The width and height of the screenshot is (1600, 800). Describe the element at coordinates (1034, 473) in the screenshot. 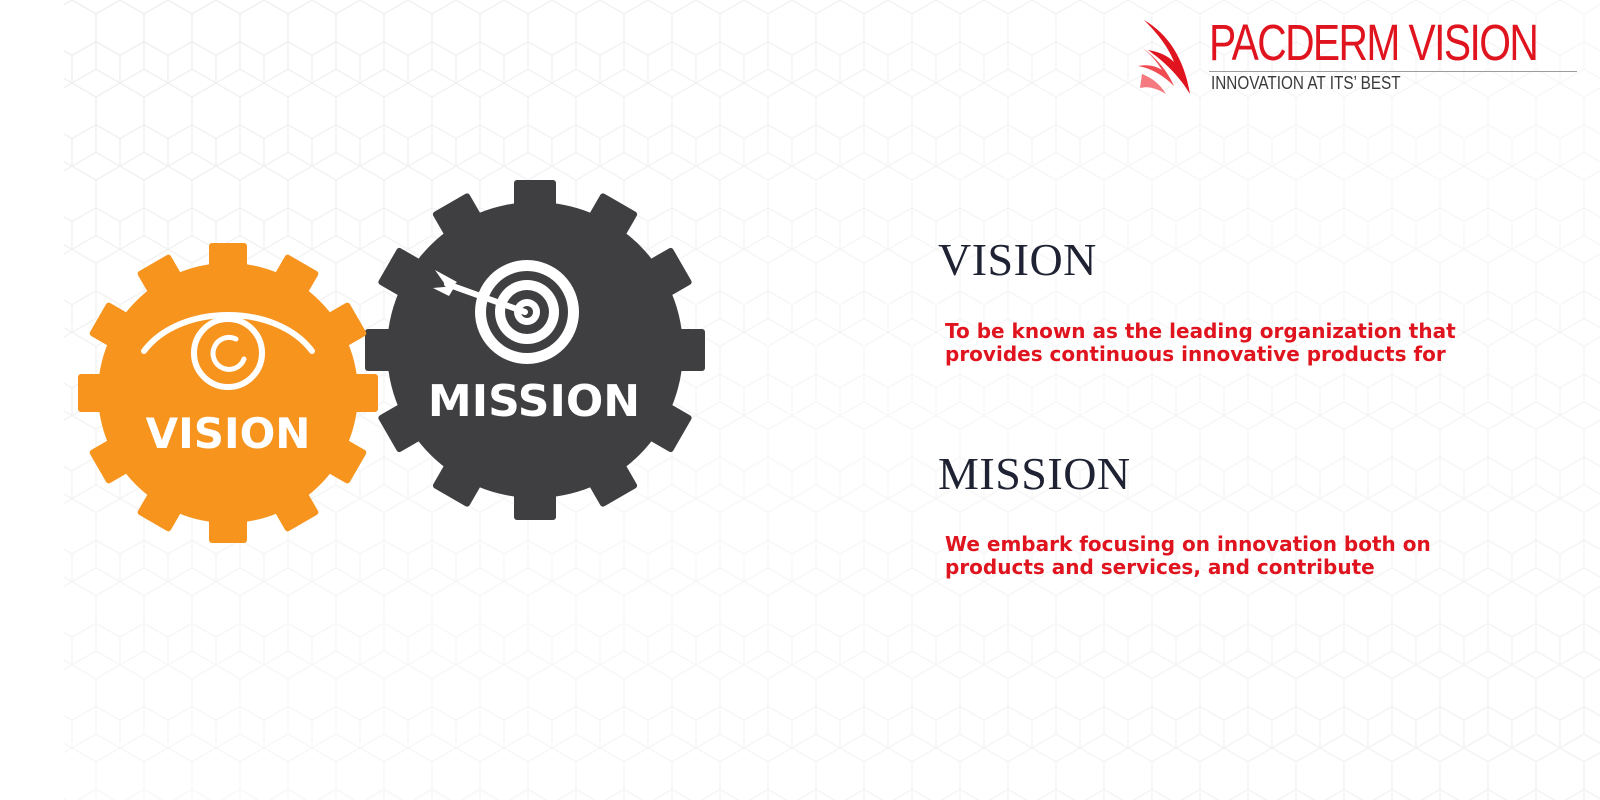

I see `mission-heading: MISSION` at that location.